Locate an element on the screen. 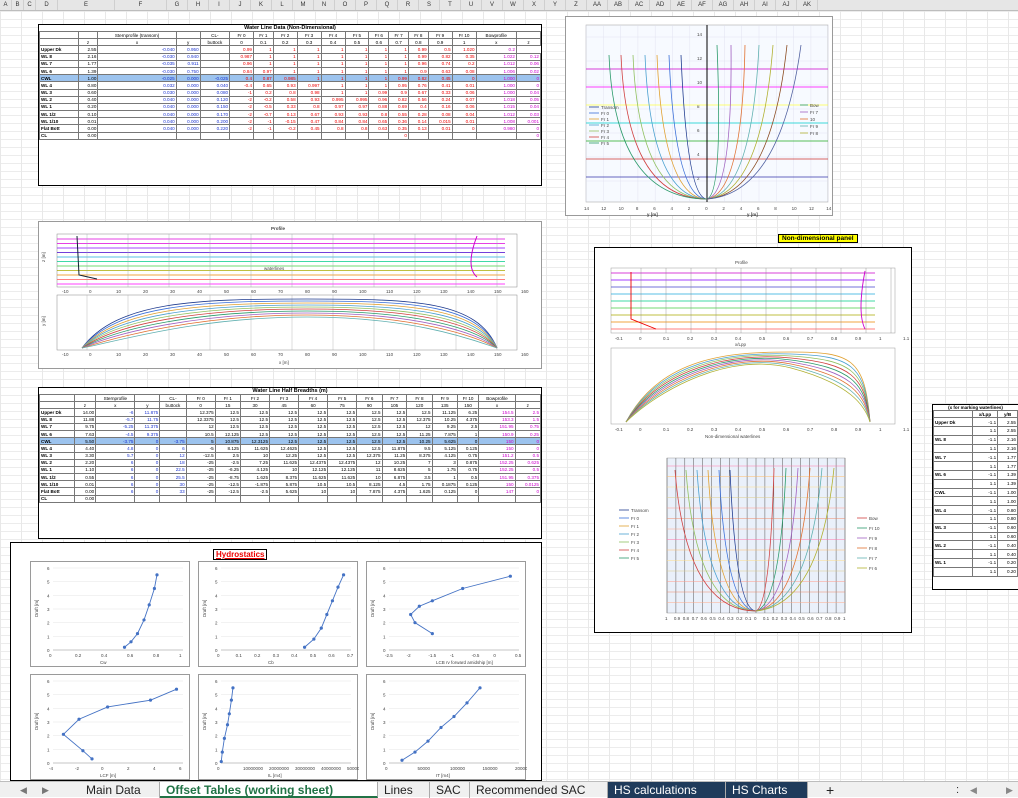 The height and width of the screenshot is (798, 1018). table-cell: -2.5 is located at coordinates (227, 462).